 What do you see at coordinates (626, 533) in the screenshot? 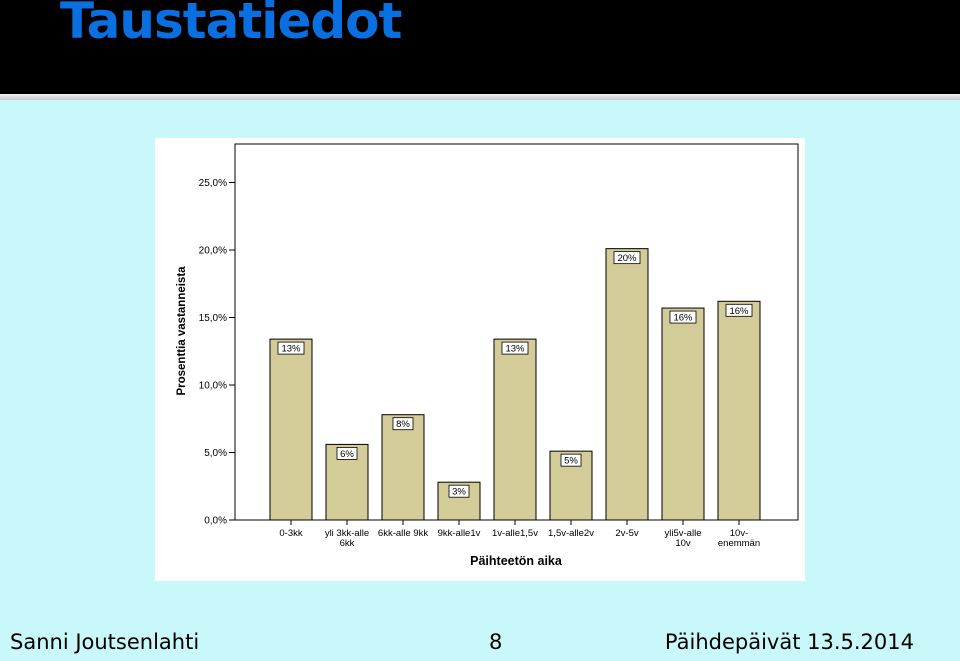
I see `x-tick-label: 2v-5v` at bounding box center [626, 533].